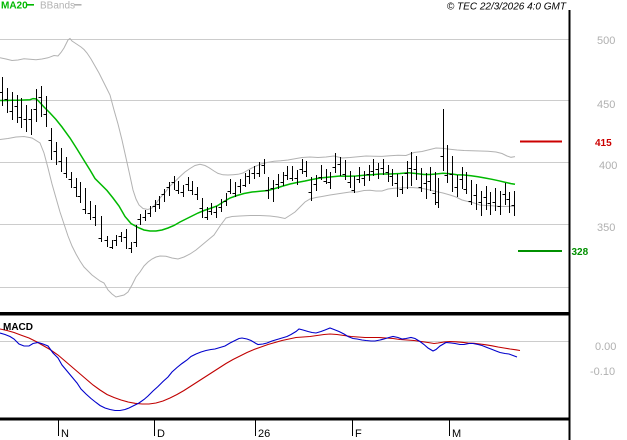 The width and height of the screenshot is (627, 440). What do you see at coordinates (14, 6) in the screenshot?
I see `svg-text: MA20` at bounding box center [14, 6].